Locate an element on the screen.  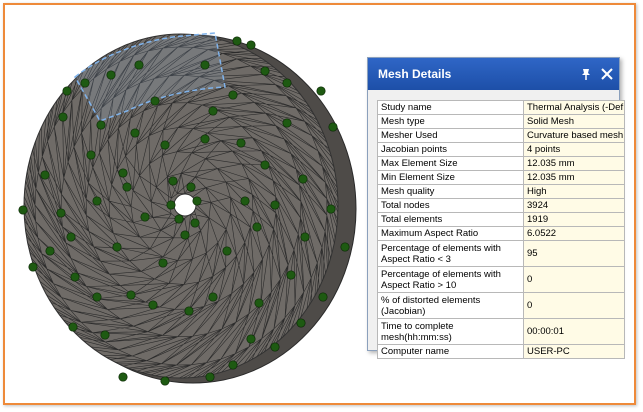
table-row: Total nodes 3924 is located at coordinates (501, 205).